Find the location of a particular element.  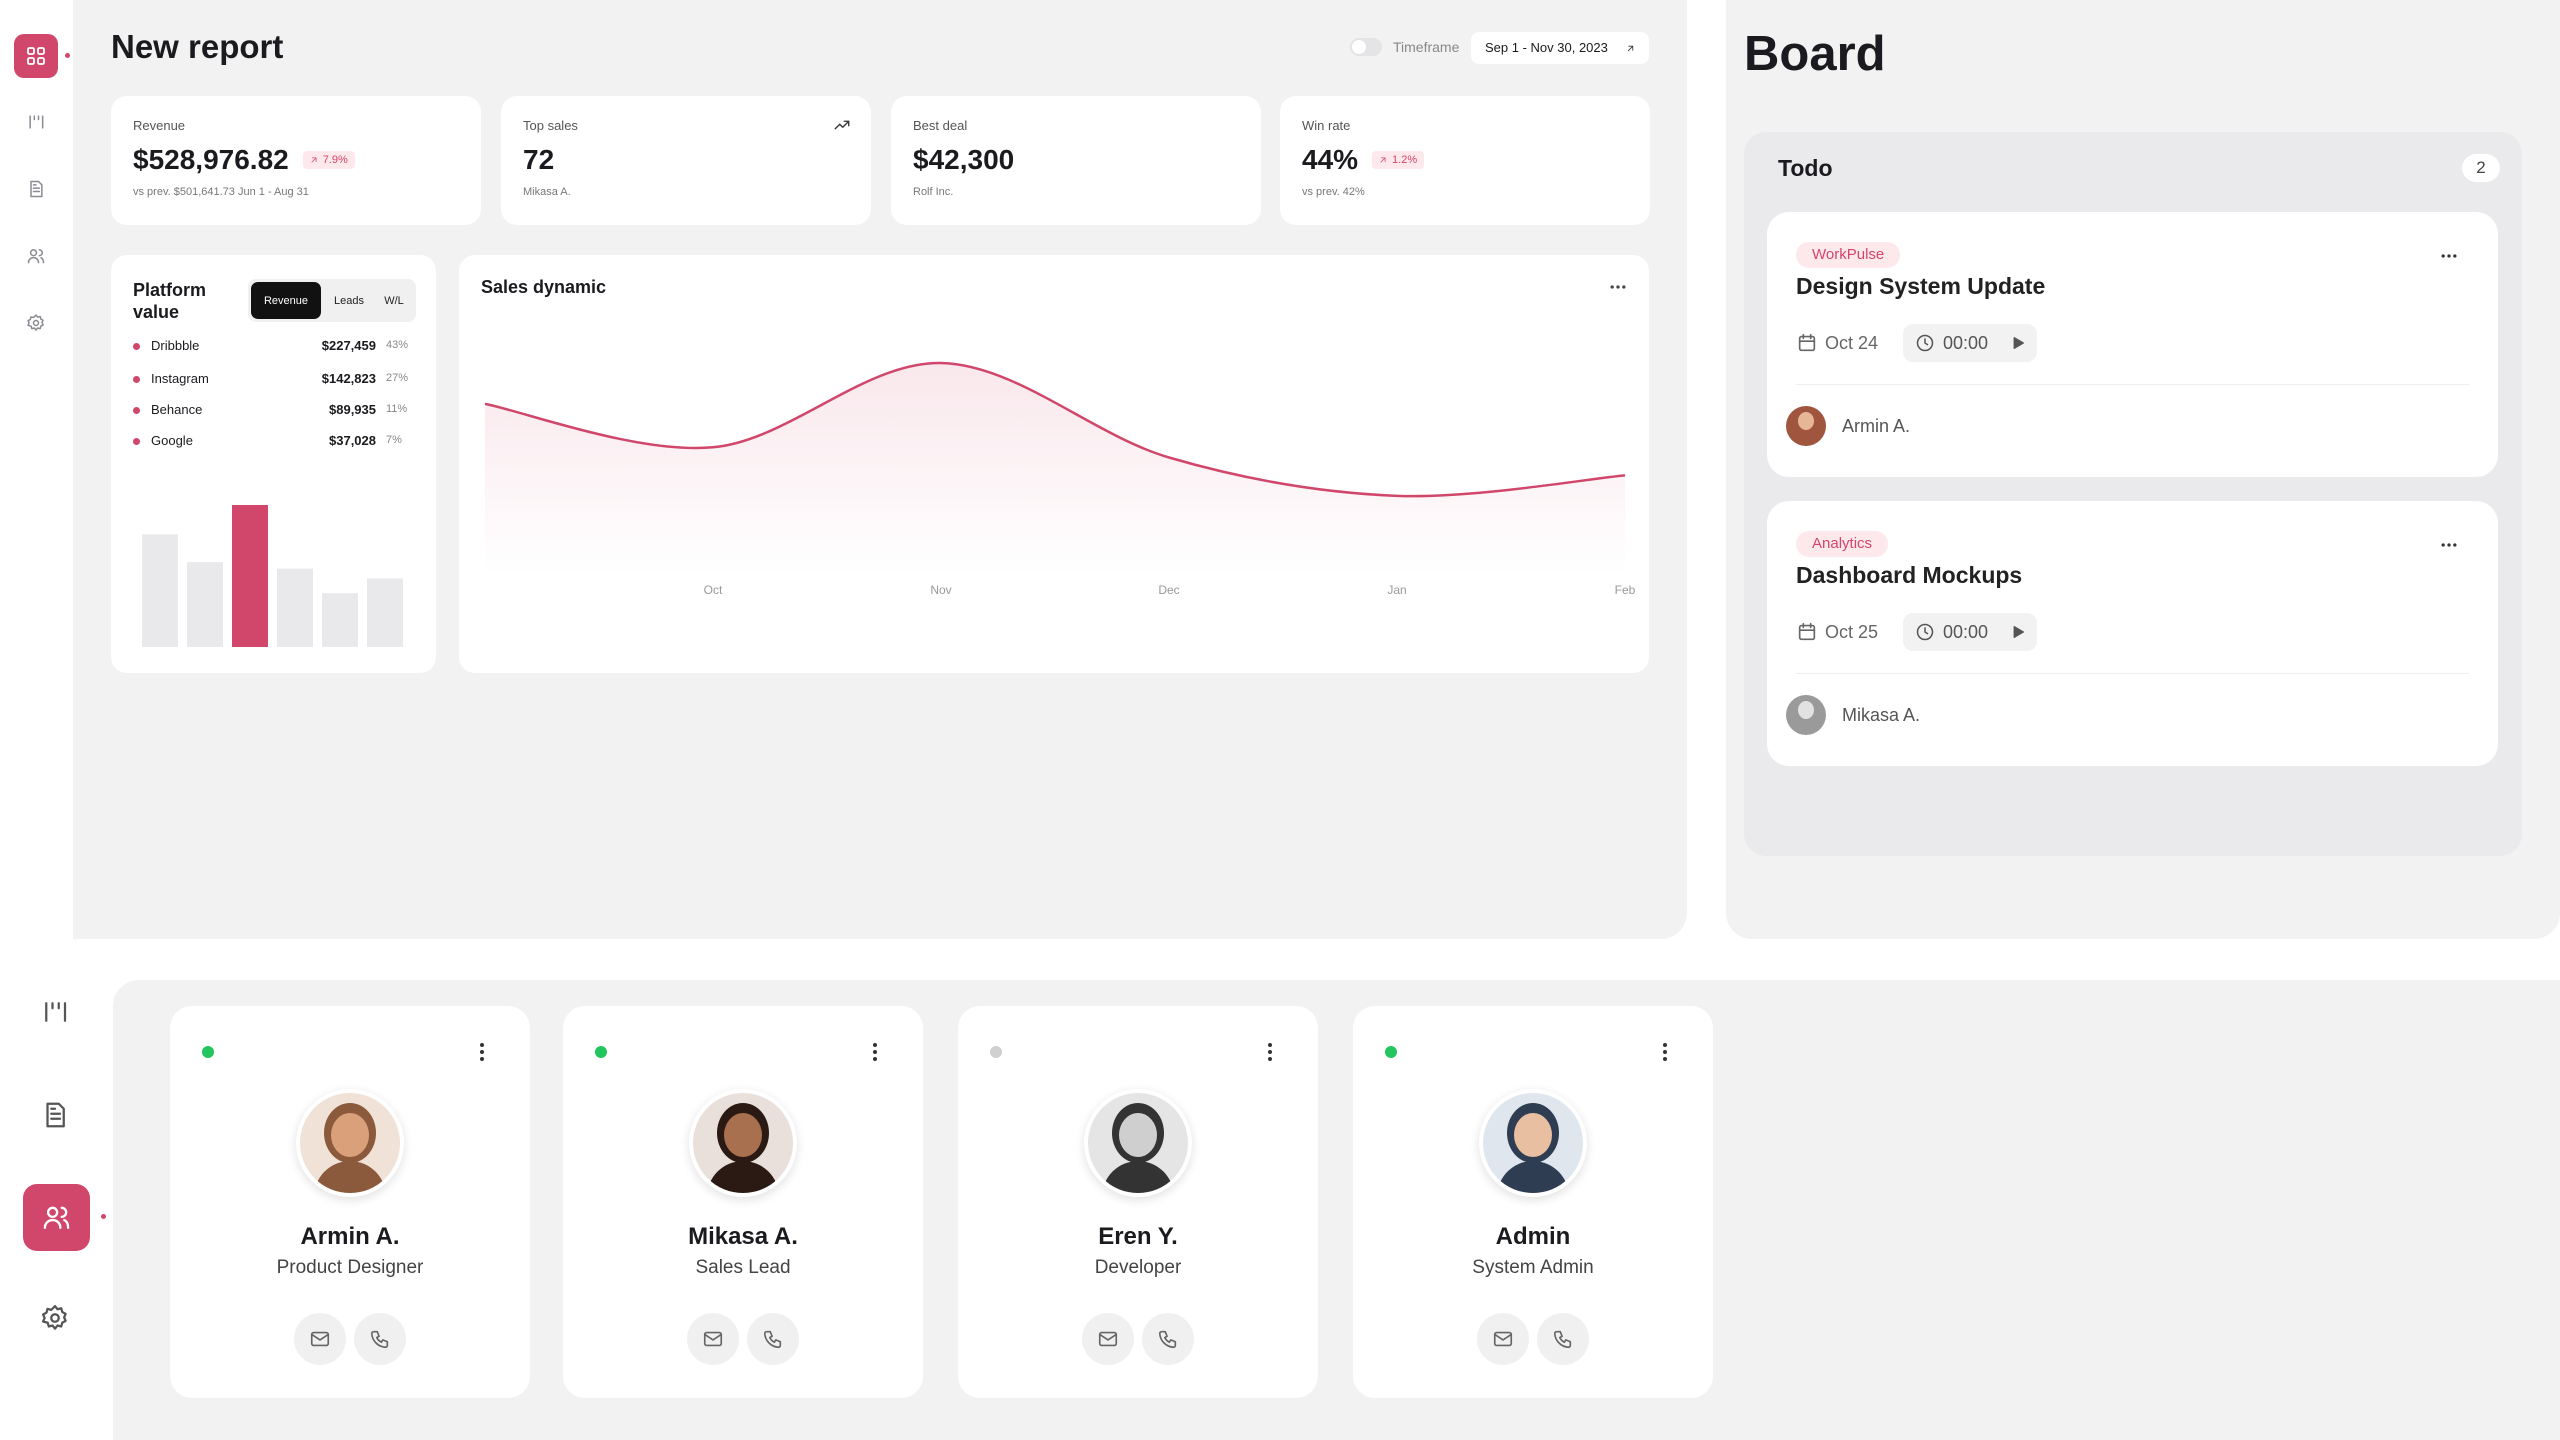

change-pill: 1.2% is located at coordinates (1398, 160).